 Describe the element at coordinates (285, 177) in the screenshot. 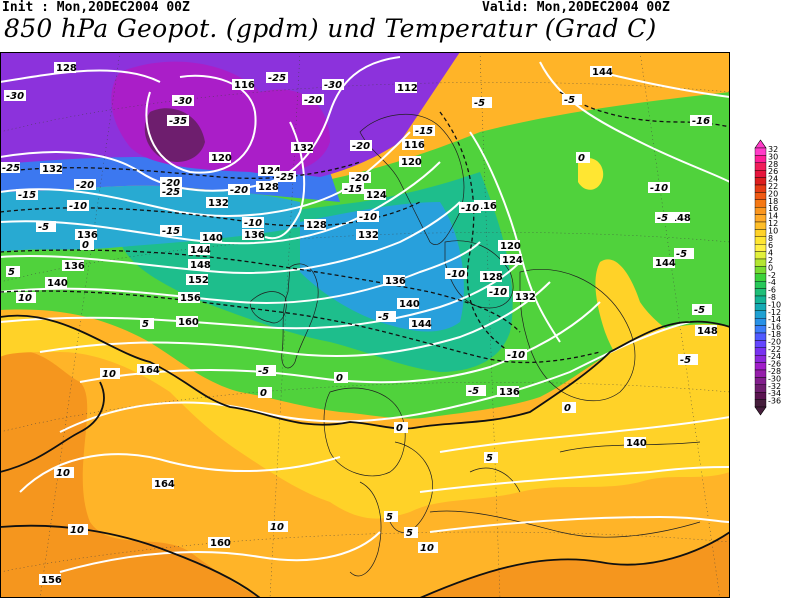

I see `svg-text: -25` at that location.